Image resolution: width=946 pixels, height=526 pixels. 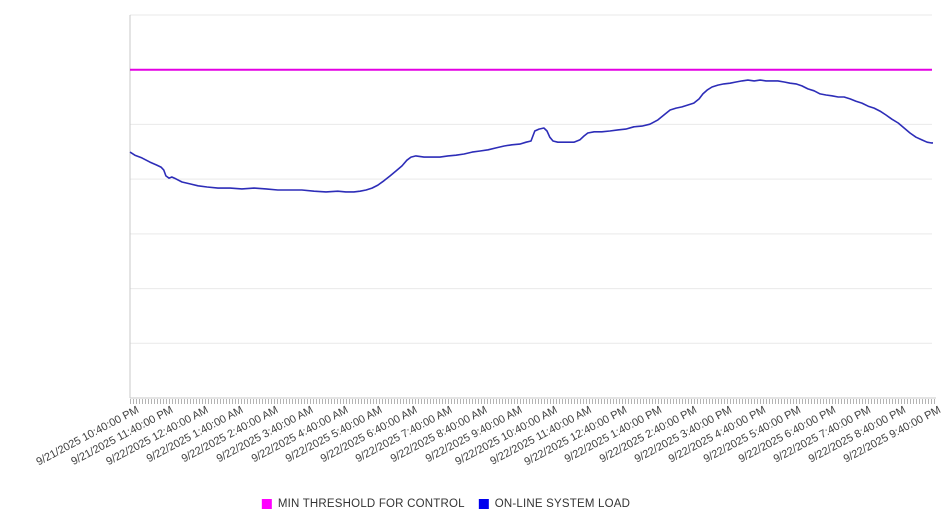 What do you see at coordinates (483, 504) in the screenshot?
I see `legend-swatch-online-system-load-icon` at bounding box center [483, 504].